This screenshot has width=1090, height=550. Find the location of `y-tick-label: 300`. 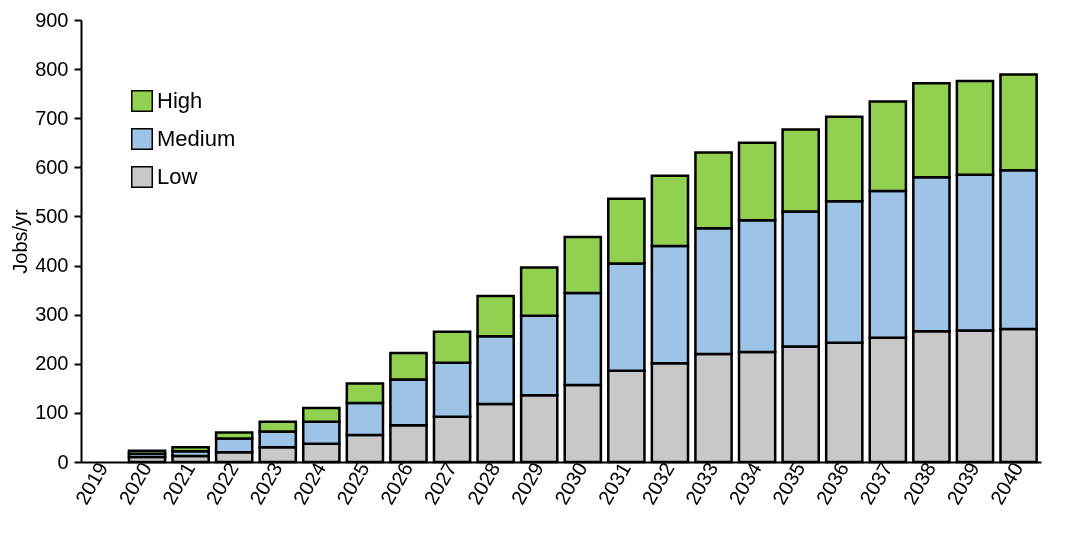

y-tick-label: 300 is located at coordinates (52, 314).